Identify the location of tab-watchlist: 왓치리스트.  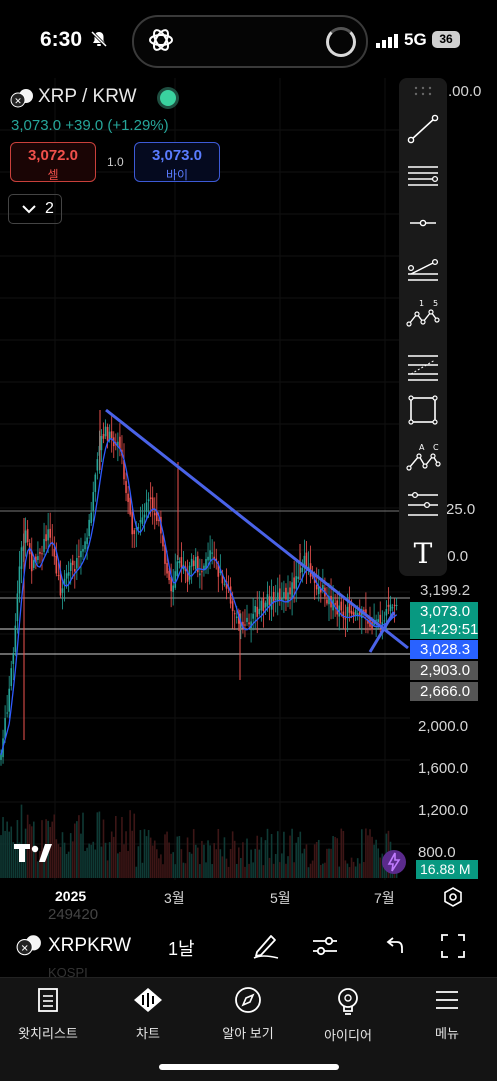
(48, 1014).